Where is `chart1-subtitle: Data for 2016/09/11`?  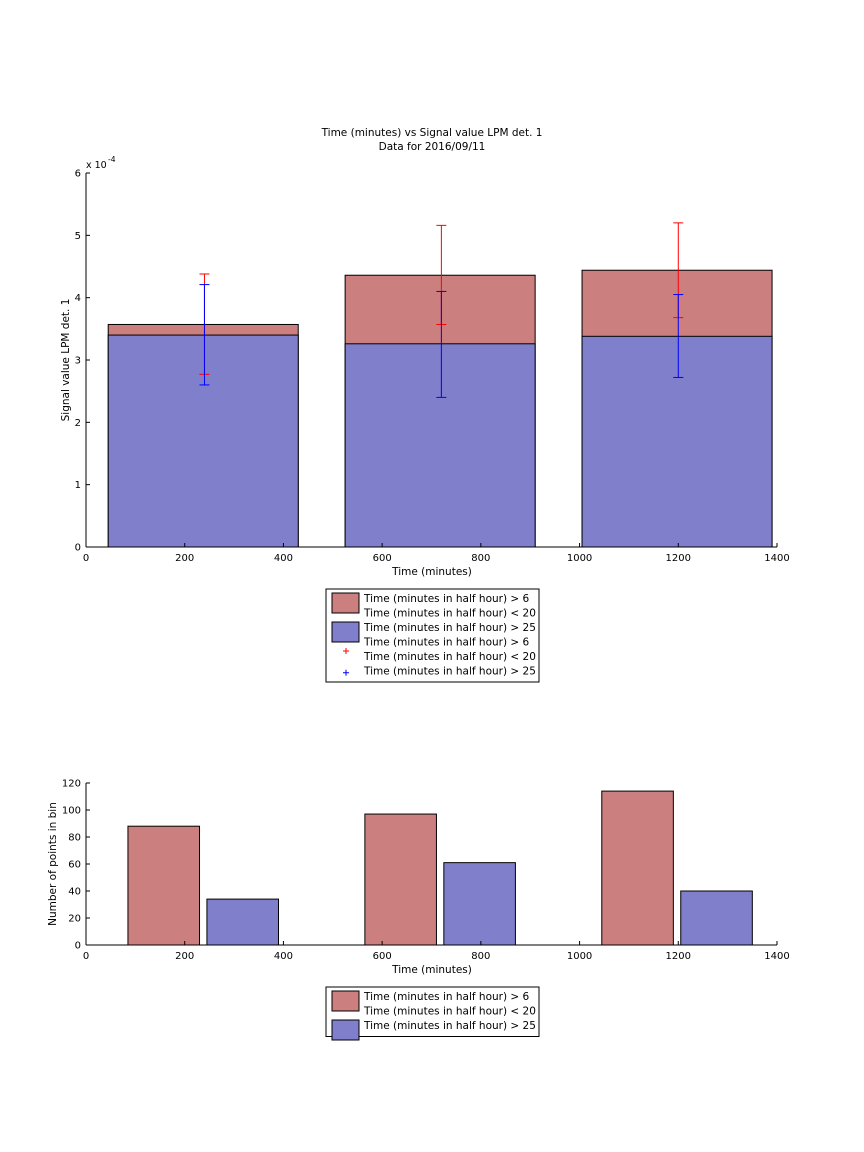
chart1-subtitle: Data for 2016/09/11 is located at coordinates (432, 147).